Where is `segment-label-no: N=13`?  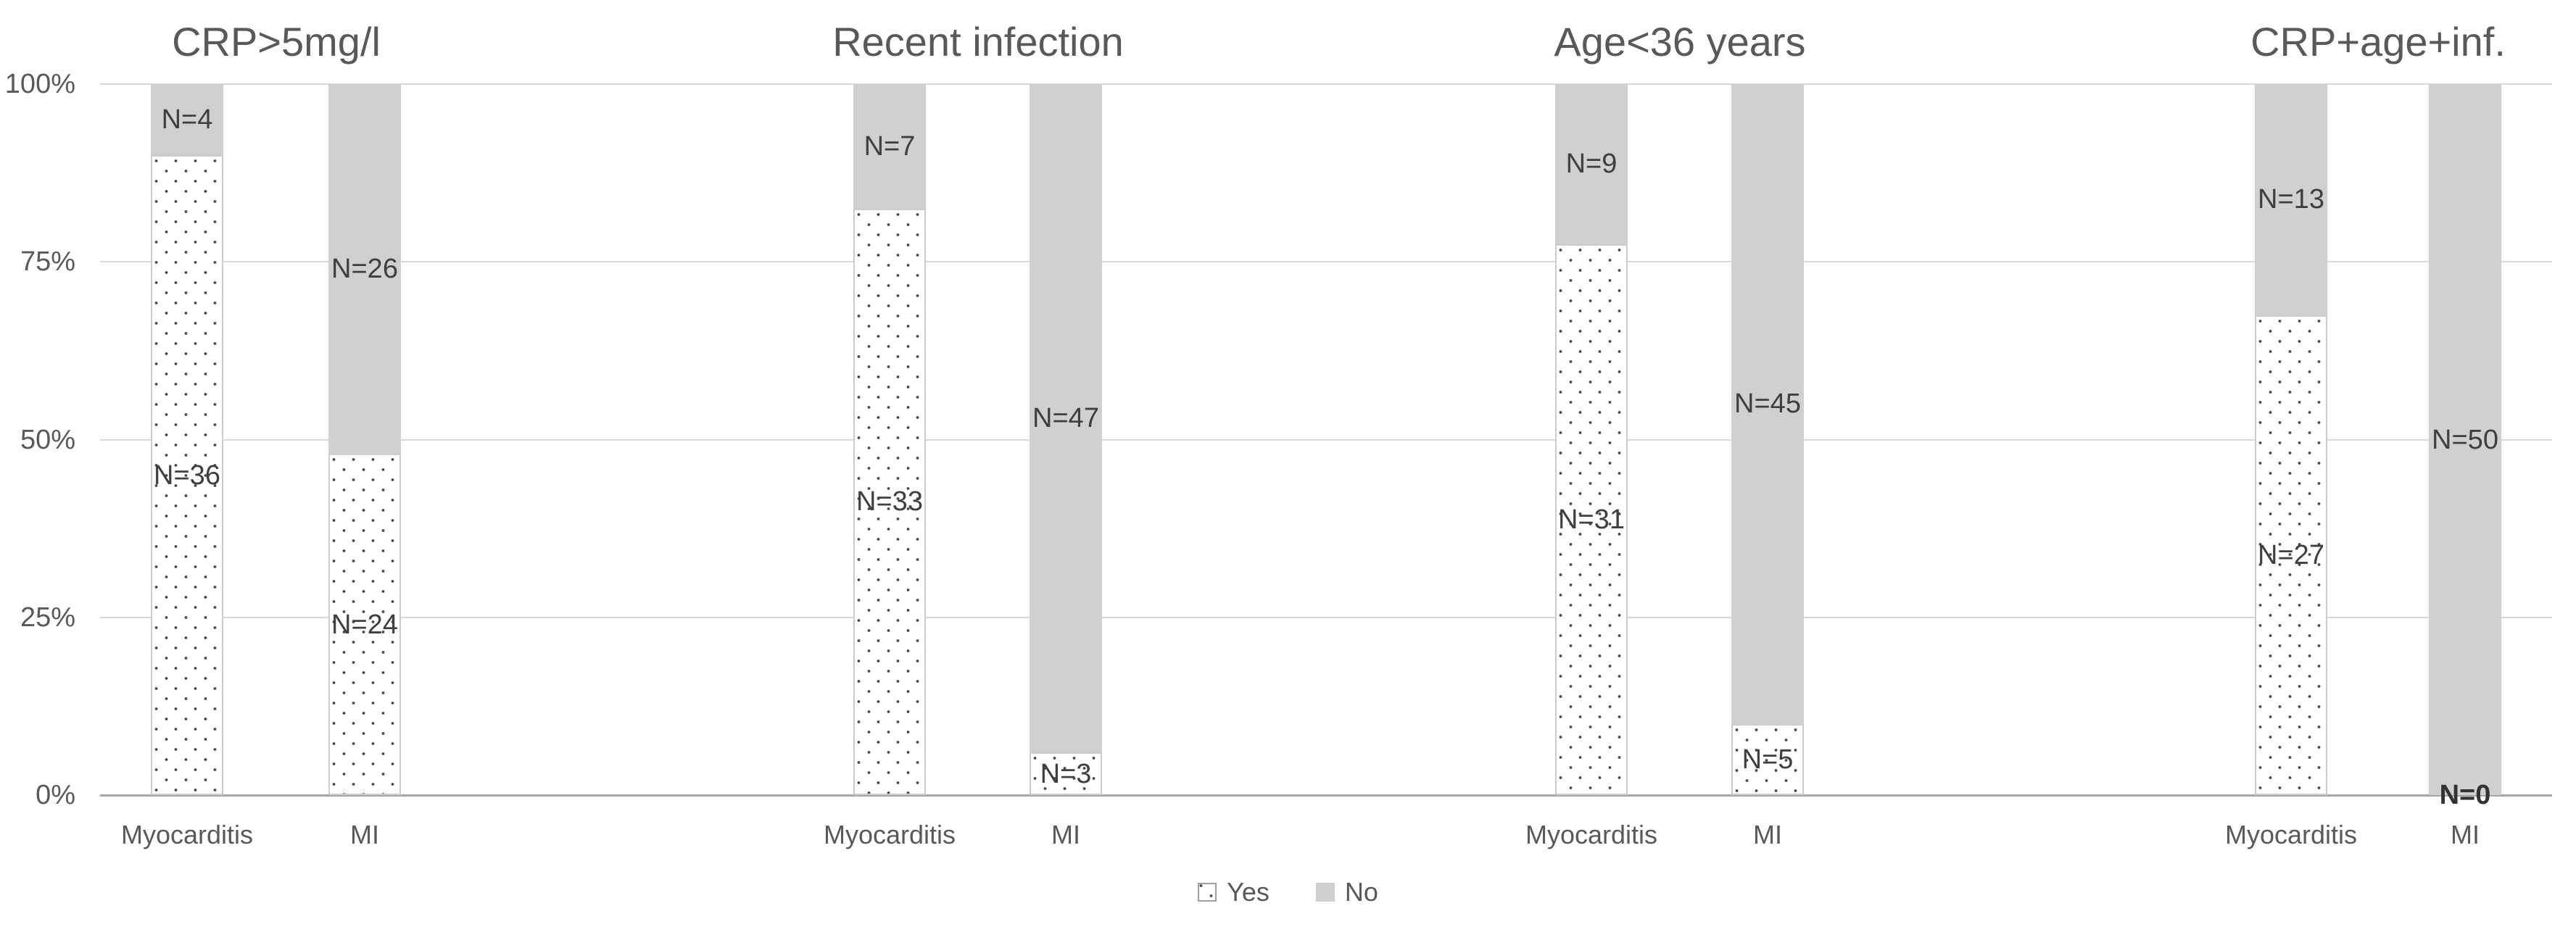 segment-label-no: N=13 is located at coordinates (2291, 200).